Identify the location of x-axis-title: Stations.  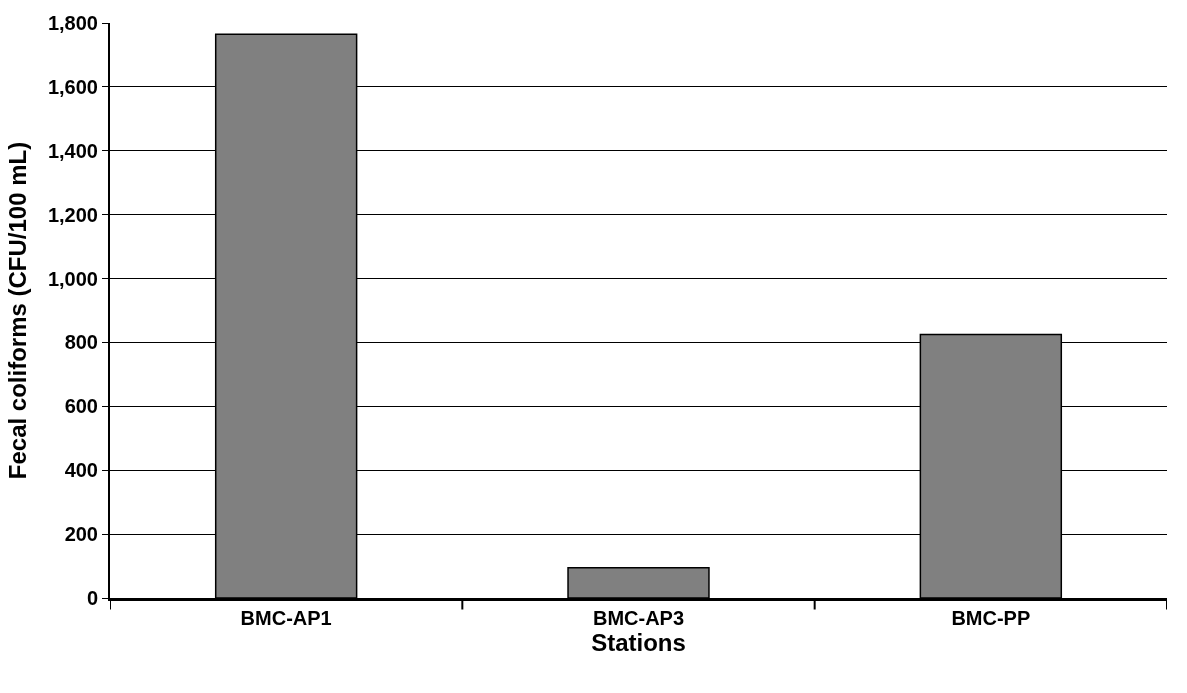
(638, 642).